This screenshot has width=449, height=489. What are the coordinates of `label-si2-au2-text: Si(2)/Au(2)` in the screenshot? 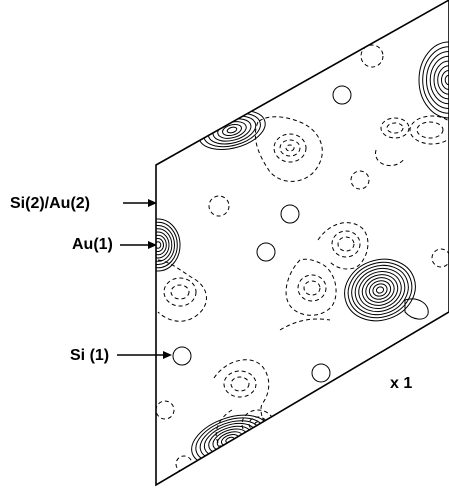 It's located at (50, 203).